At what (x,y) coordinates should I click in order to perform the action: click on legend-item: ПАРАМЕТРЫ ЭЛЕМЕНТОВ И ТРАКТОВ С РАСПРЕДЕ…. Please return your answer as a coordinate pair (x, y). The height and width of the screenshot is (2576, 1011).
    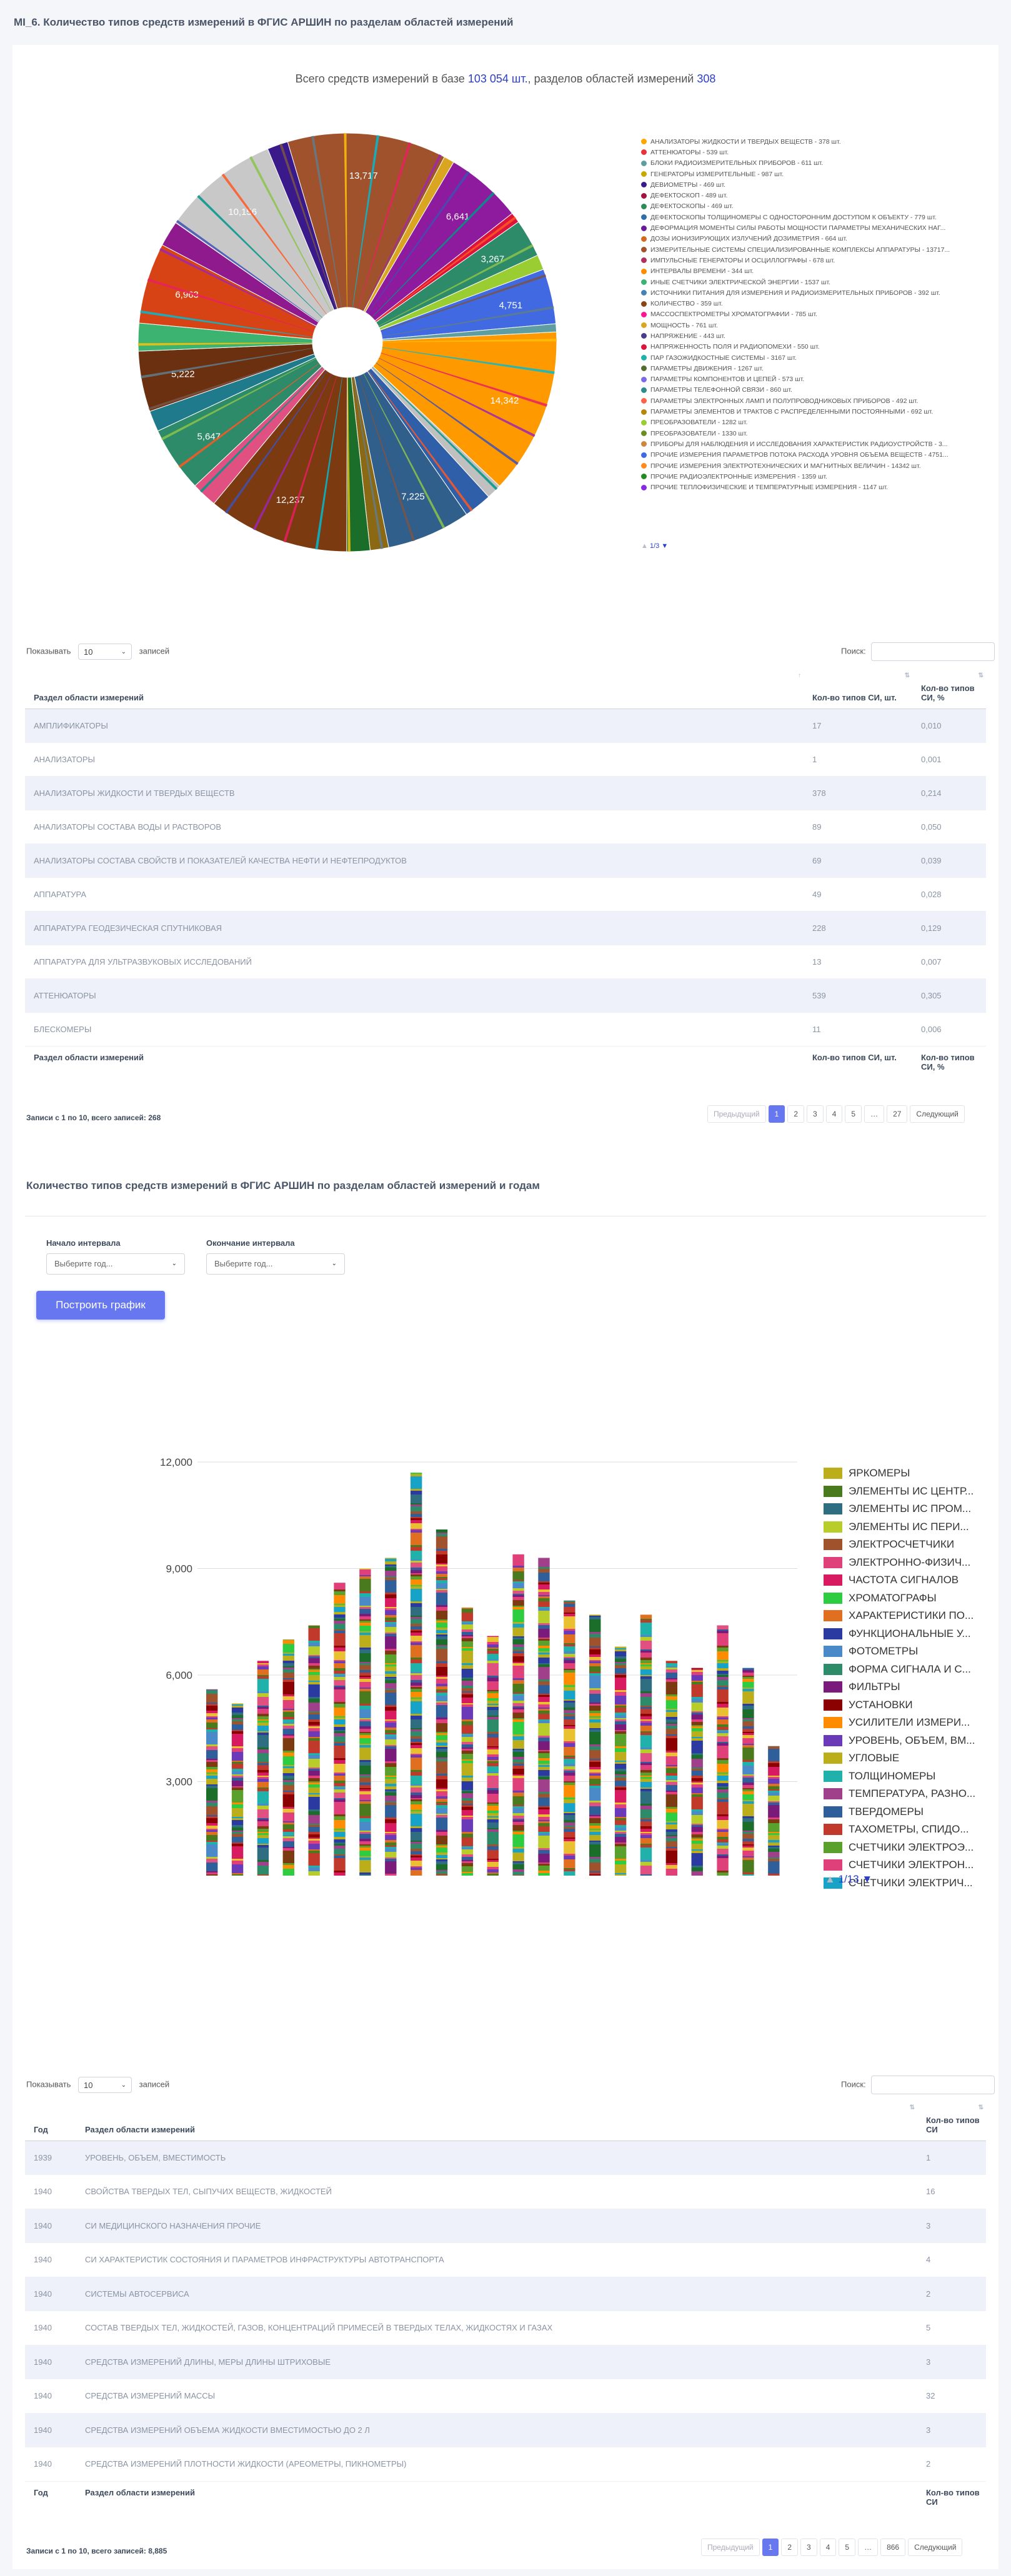
    Looking at the image, I should click on (822, 412).